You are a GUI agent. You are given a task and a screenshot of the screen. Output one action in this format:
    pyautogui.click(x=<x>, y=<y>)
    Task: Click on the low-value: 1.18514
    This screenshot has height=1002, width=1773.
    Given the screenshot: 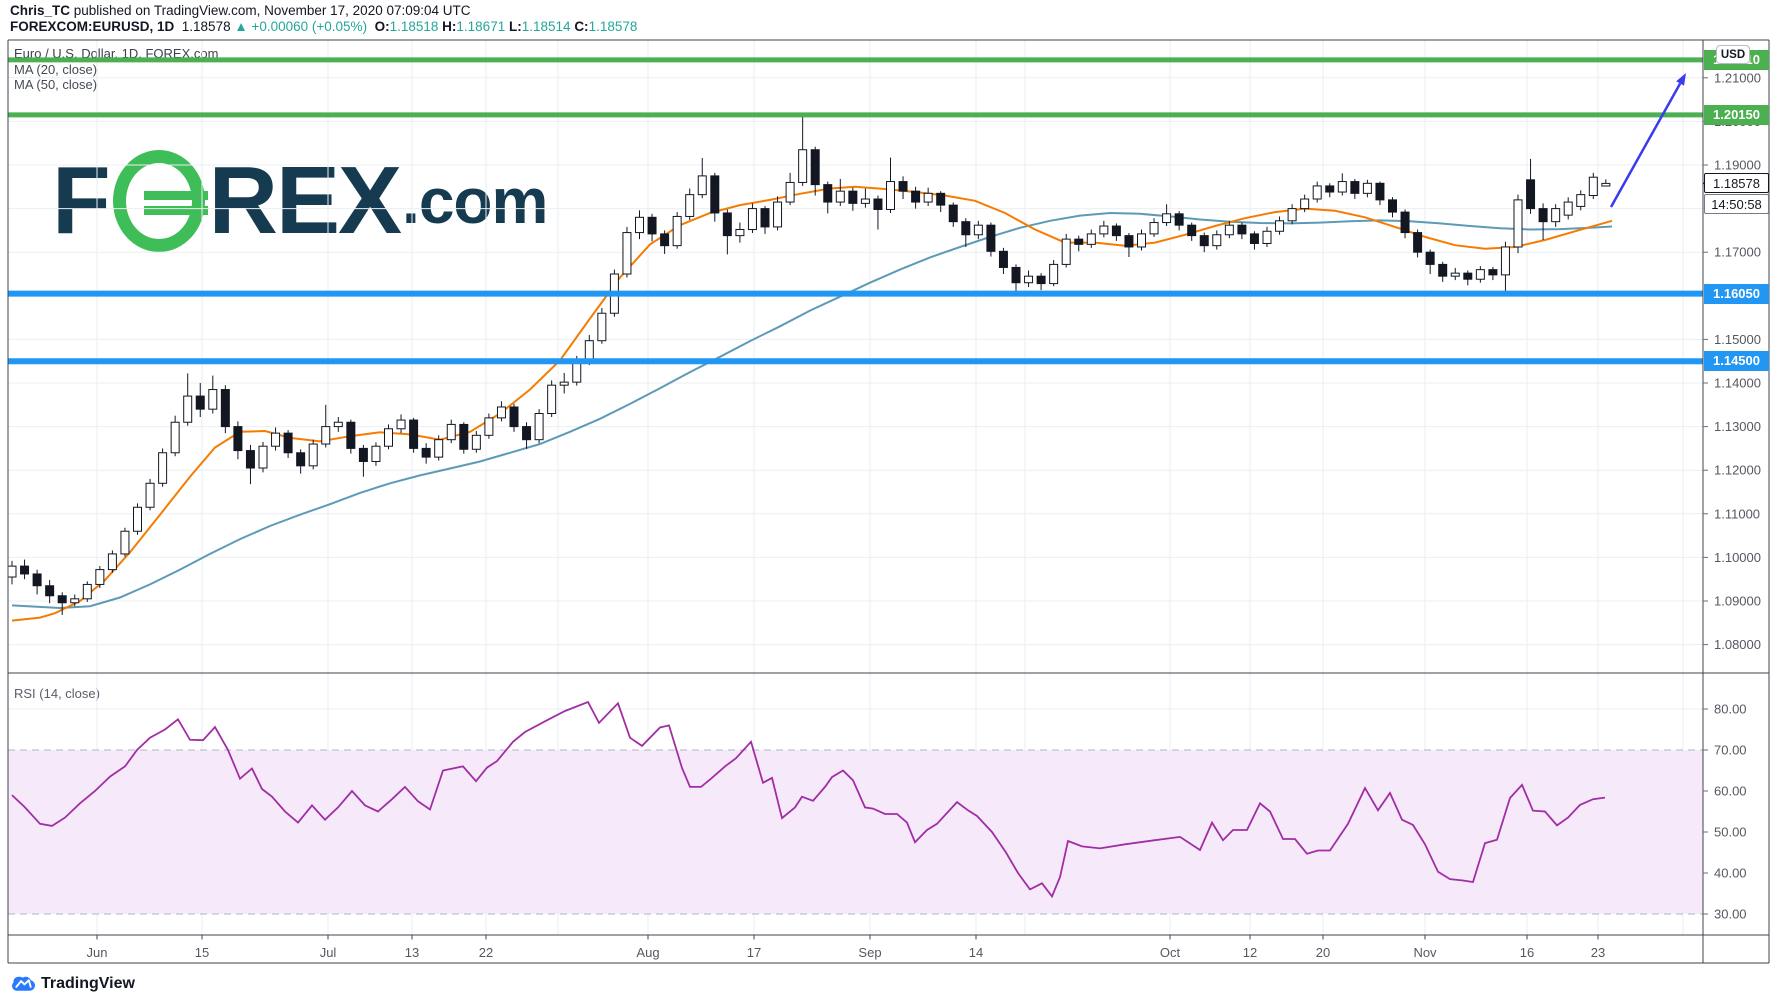 What is the action you would take?
    pyautogui.click(x=546, y=26)
    